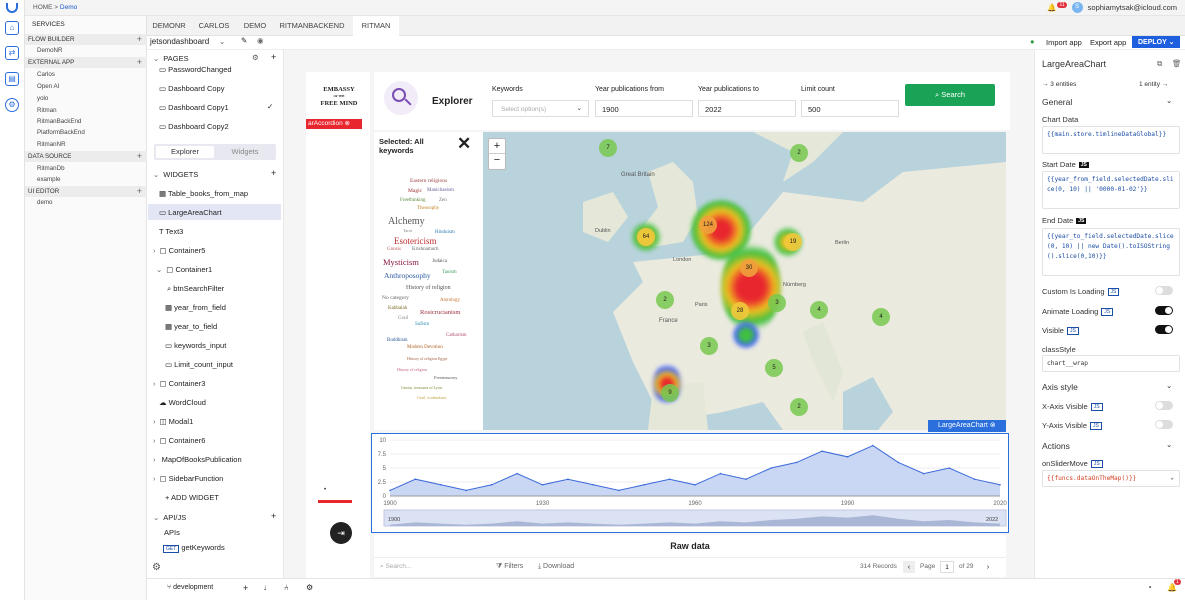 Image resolution: width=1185 pixels, height=600 pixels. Describe the element at coordinates (988, 566) in the screenshot. I see `next-page-button: ›` at that location.